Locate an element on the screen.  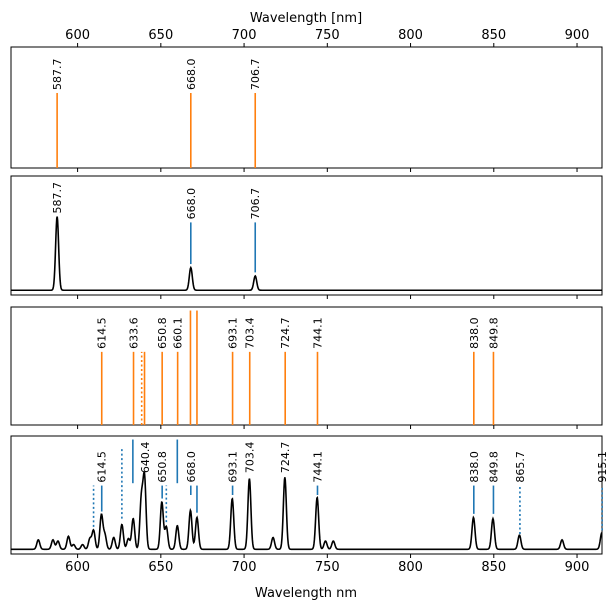
bottom-tick-label: 650 is located at coordinates (160, 567).